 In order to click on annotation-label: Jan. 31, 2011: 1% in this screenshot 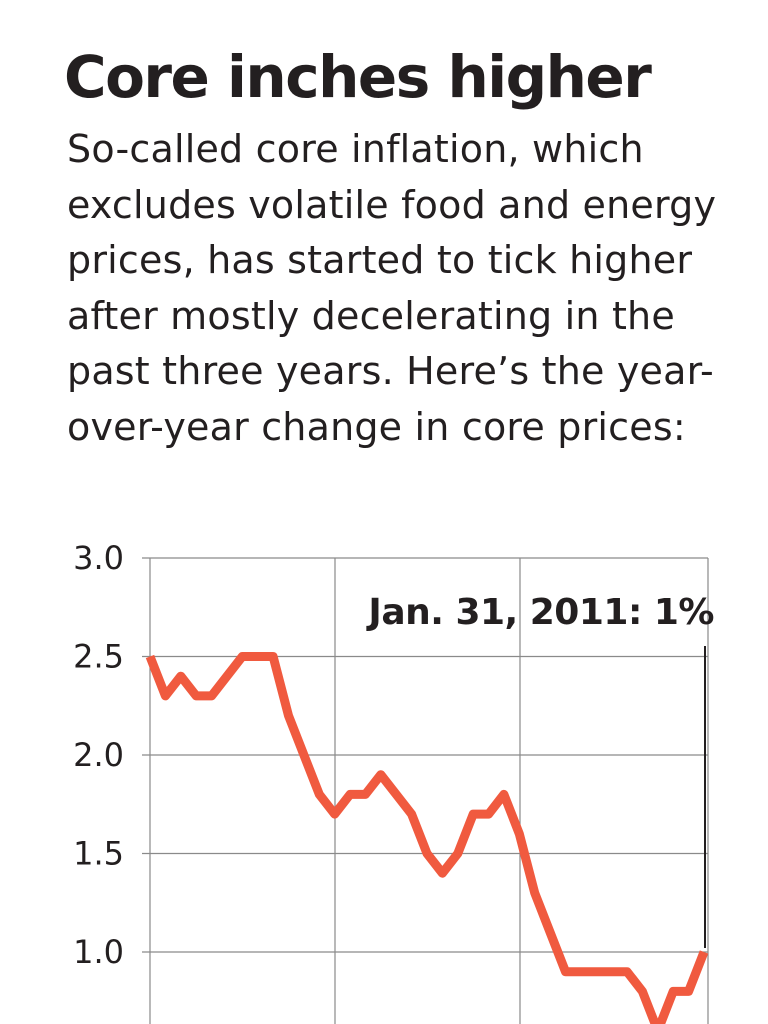, I will do `click(539, 612)`.